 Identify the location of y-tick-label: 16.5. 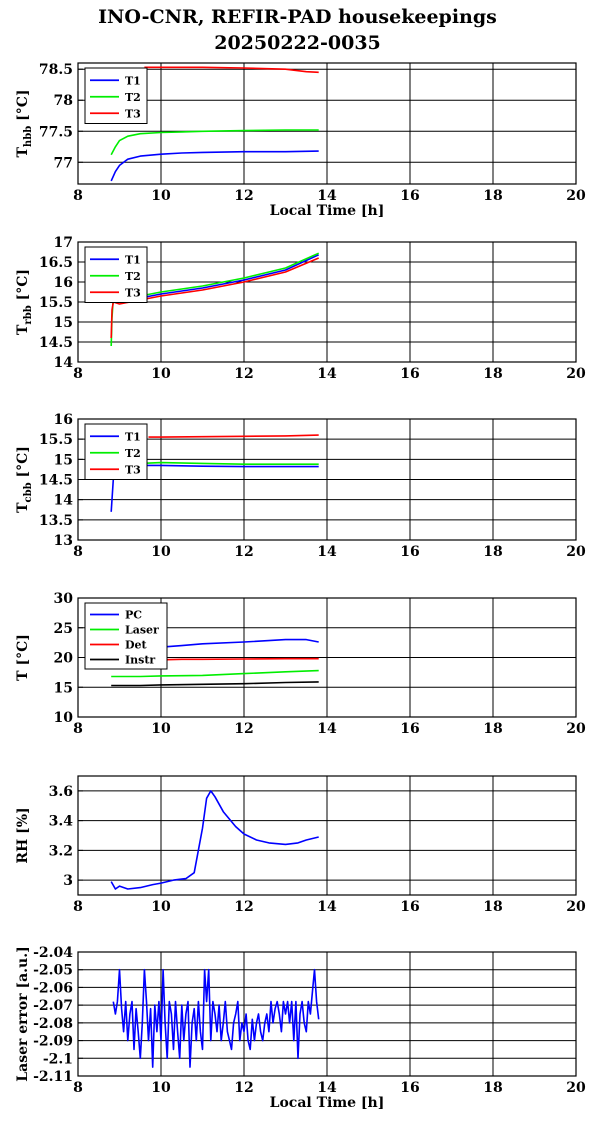
(56, 263).